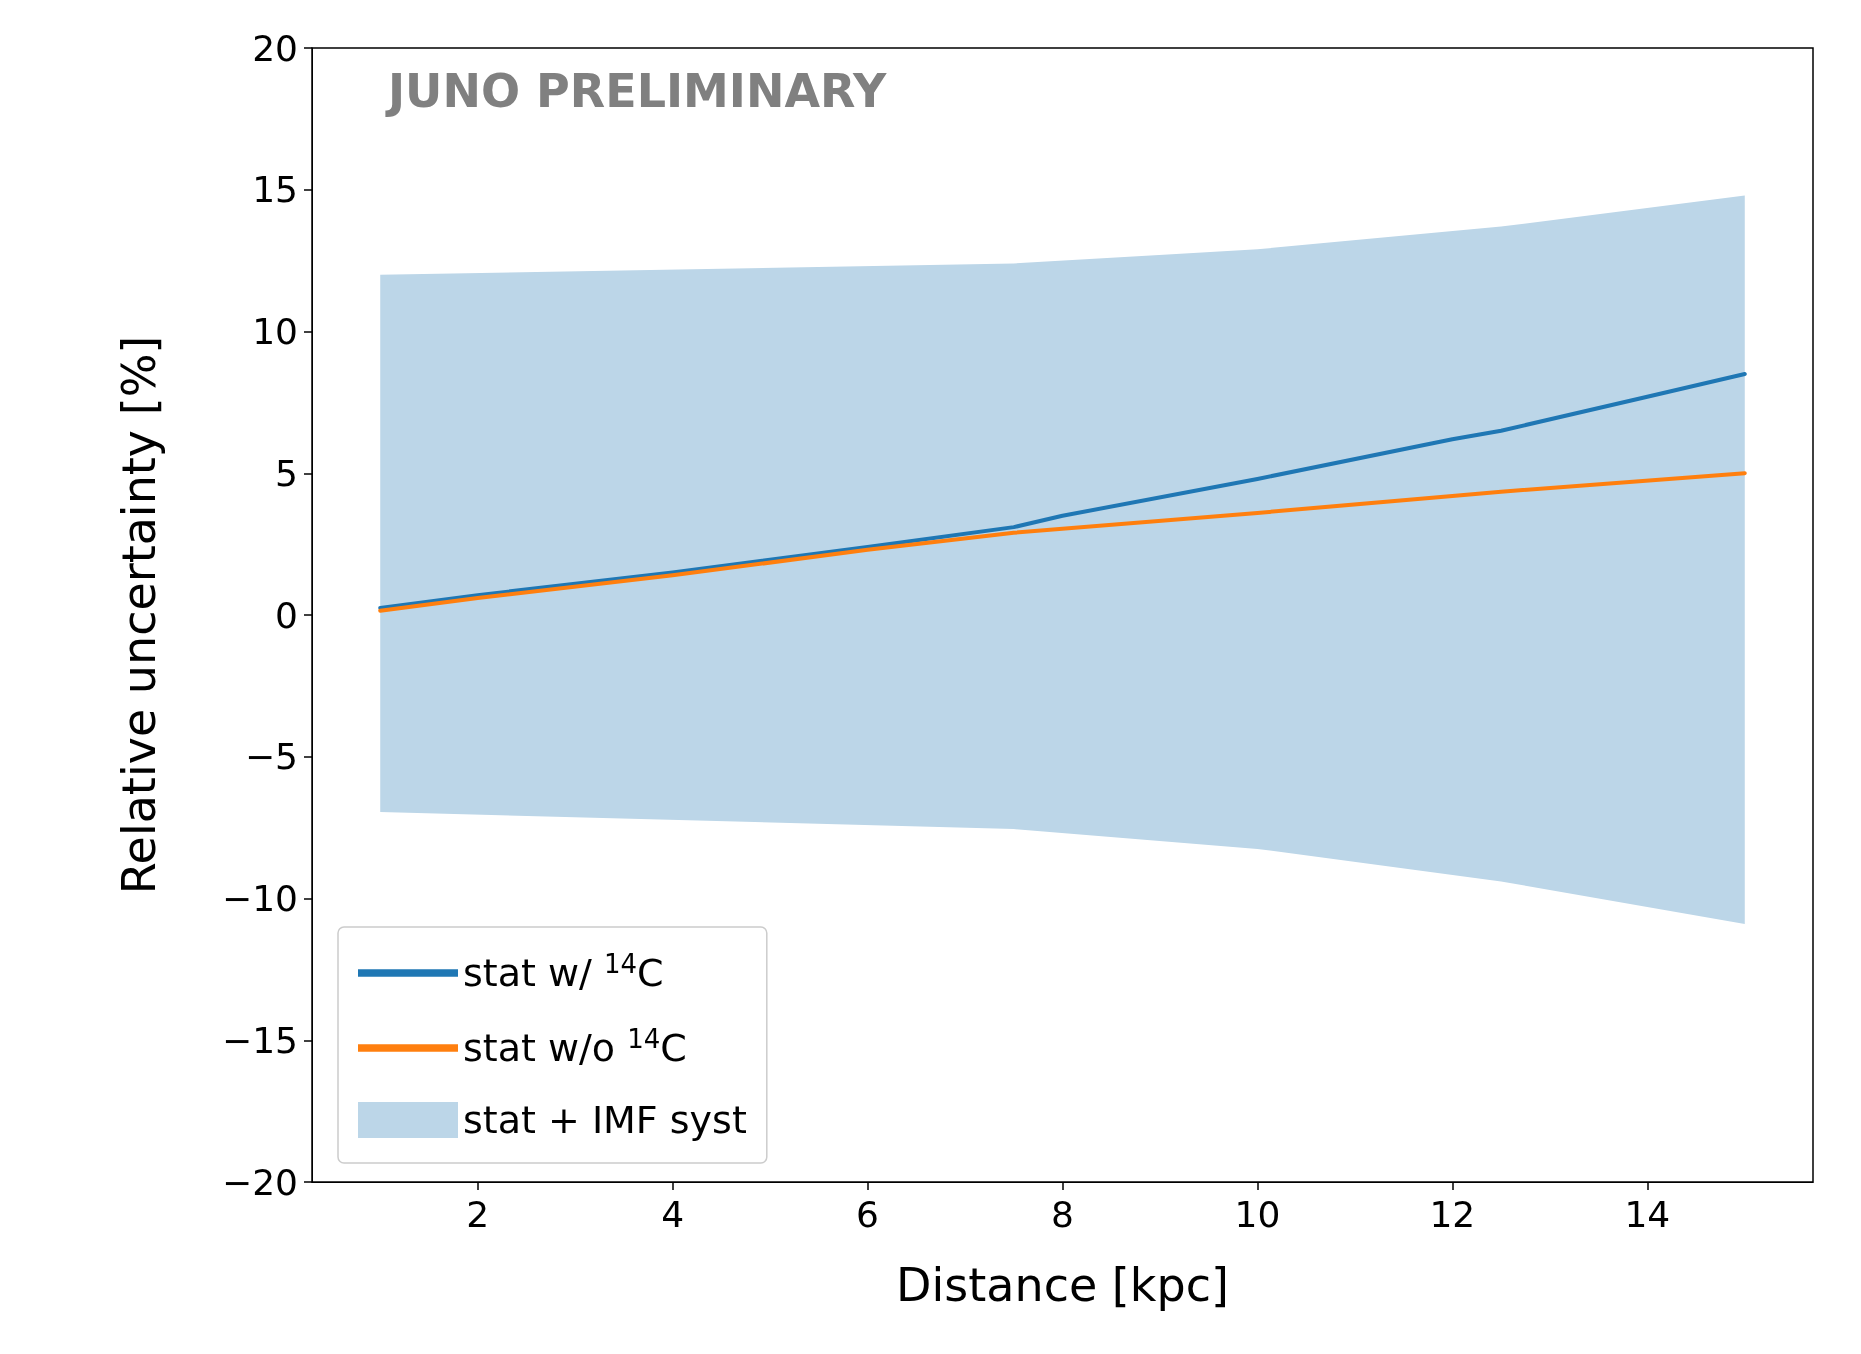 This screenshot has height=1354, width=1861. Describe the element at coordinates (275, 331) in the screenshot. I see `y-tick-label: 10` at that location.